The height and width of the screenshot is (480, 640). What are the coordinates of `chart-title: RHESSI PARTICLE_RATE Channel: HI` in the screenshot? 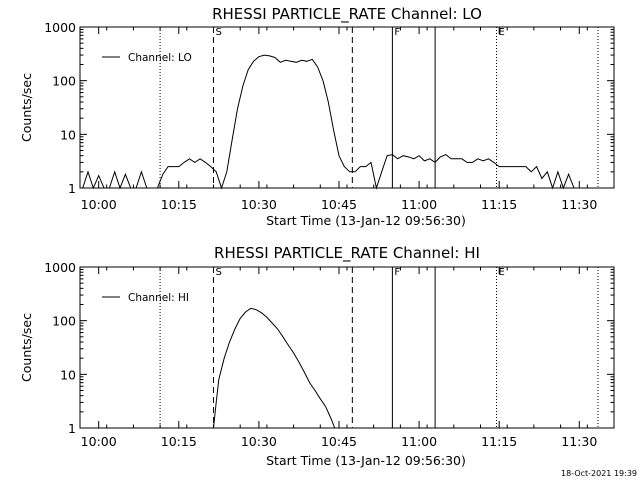 It's located at (347, 253).